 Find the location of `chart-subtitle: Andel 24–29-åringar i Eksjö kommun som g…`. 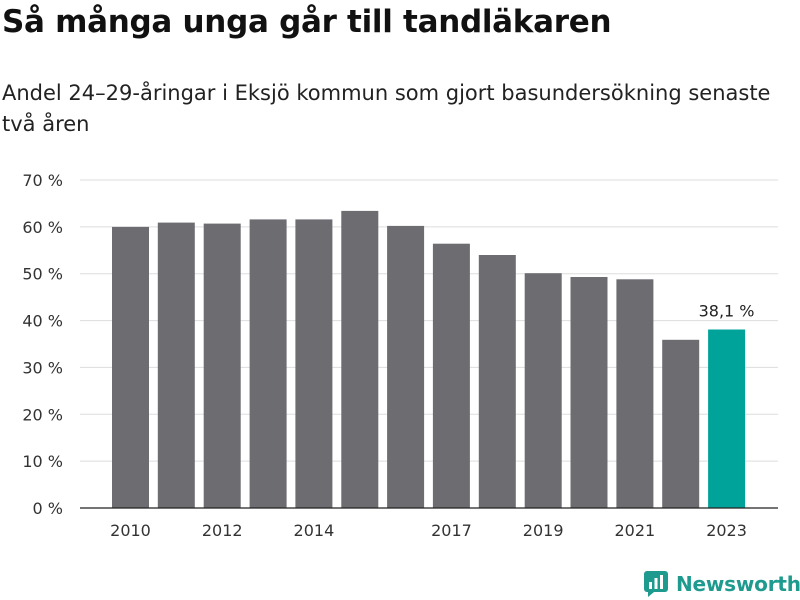

chart-subtitle: Andel 24–29-åringar i Eksjö kommun som g… is located at coordinates (386, 108).